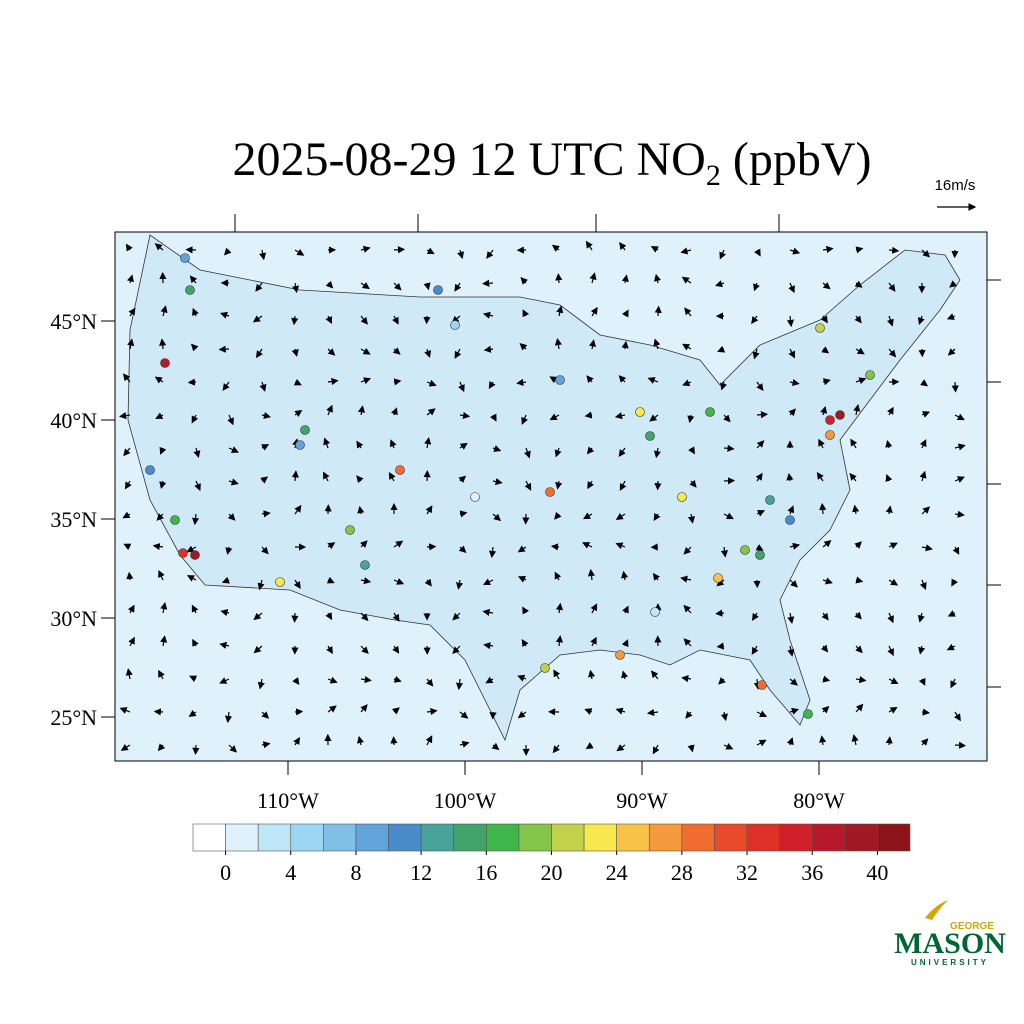 The height and width of the screenshot is (1024, 1024). I want to click on colorbar-label: 24, so click(617, 872).